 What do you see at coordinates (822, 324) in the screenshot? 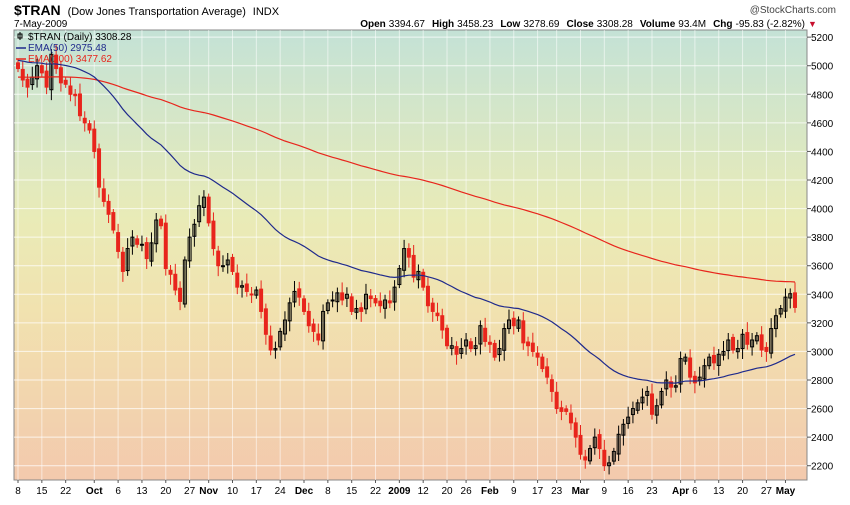
I see `y-tick-label: 3200` at bounding box center [822, 324].